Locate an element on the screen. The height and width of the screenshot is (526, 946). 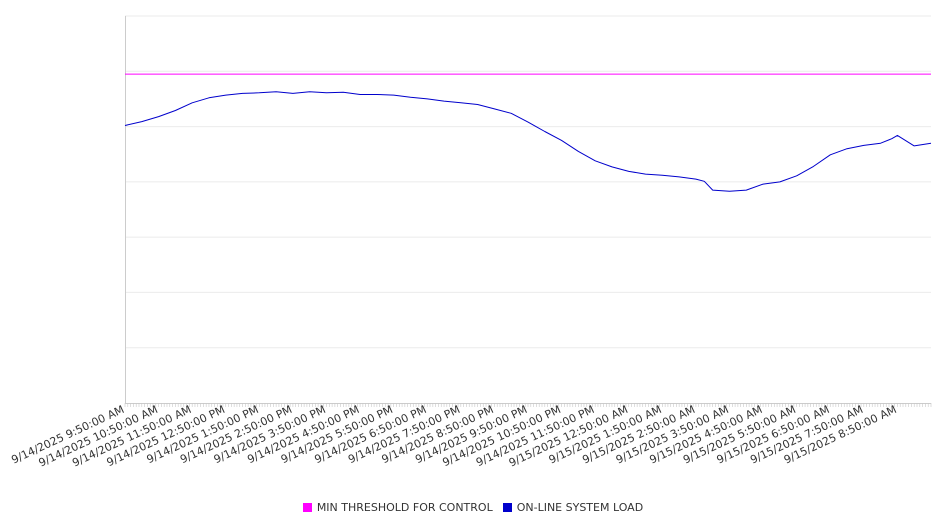
legend-item-system-load: ON-LINE SYSTEM LOAD is located at coordinates (573, 507).